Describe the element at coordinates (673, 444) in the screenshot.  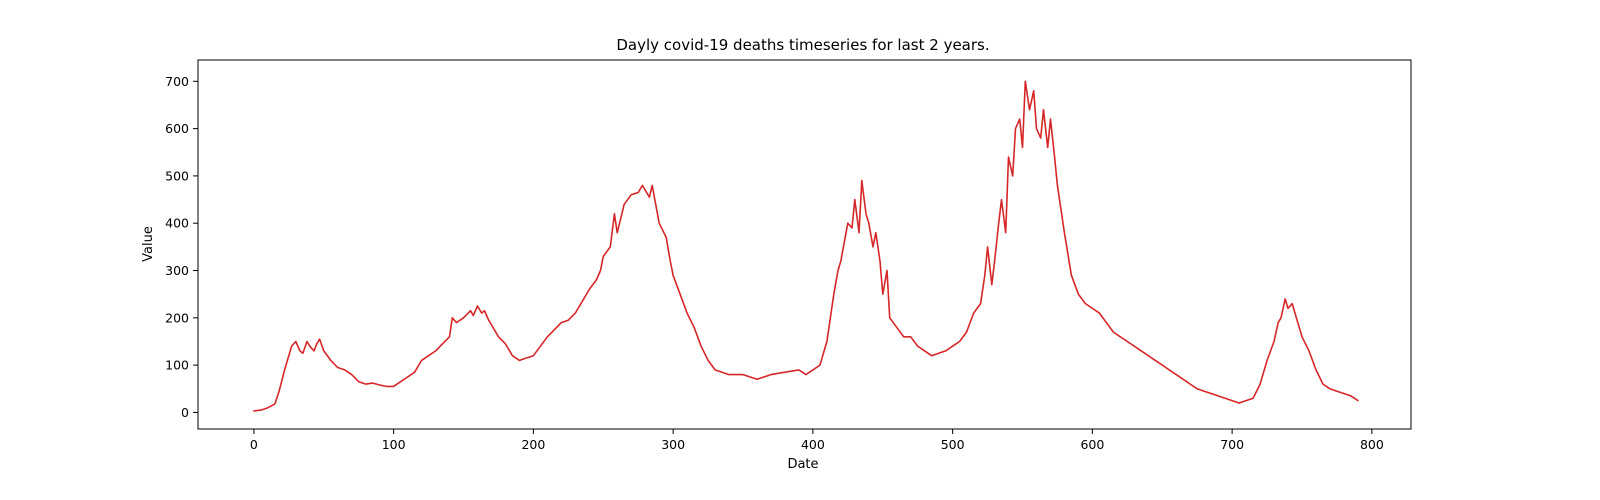
I see `x-tick-label: 300` at that location.